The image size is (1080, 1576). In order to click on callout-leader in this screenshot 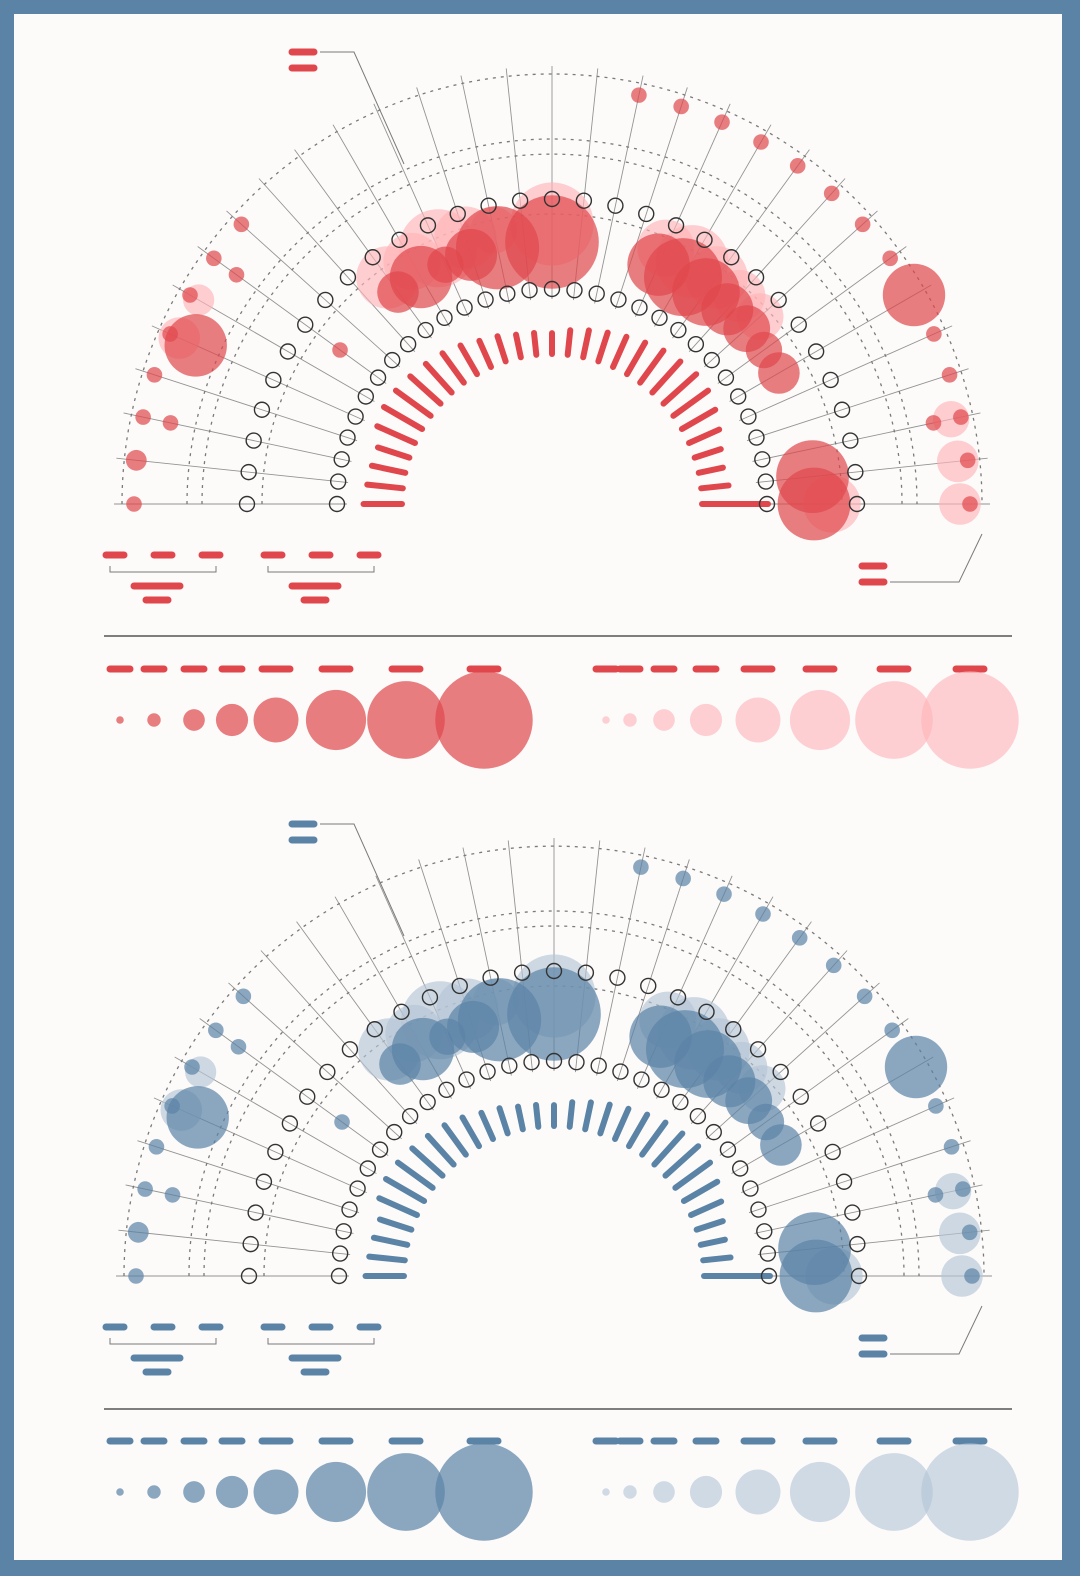, I will do `click(362, 880)`.